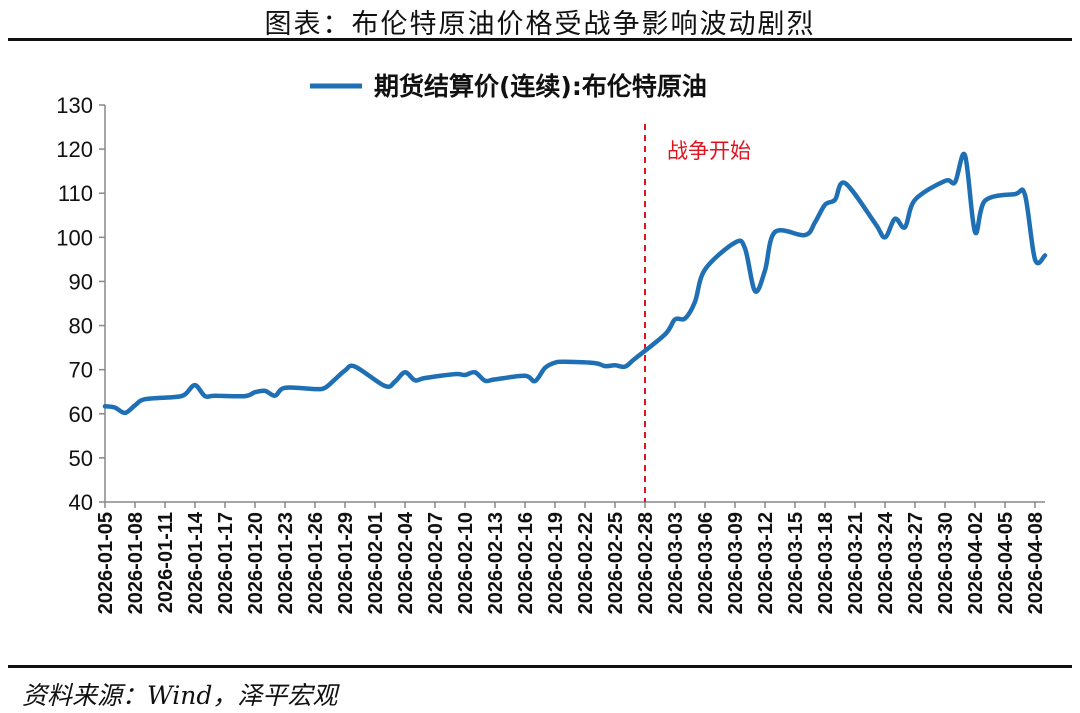  Describe the element at coordinates (376, 563) in the screenshot. I see `x-tick-label: 2026-02-01` at that location.